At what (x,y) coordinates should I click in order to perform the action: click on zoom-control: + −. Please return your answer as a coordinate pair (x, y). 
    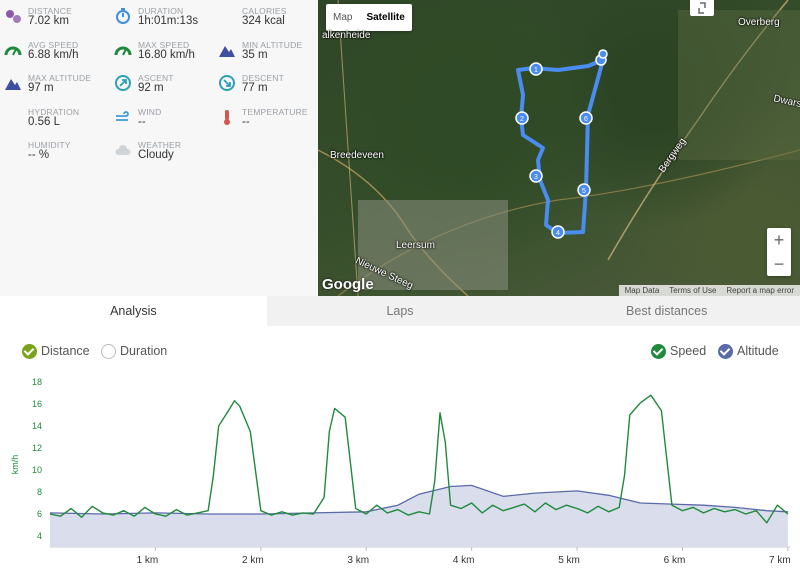
    Looking at the image, I should click on (779, 252).